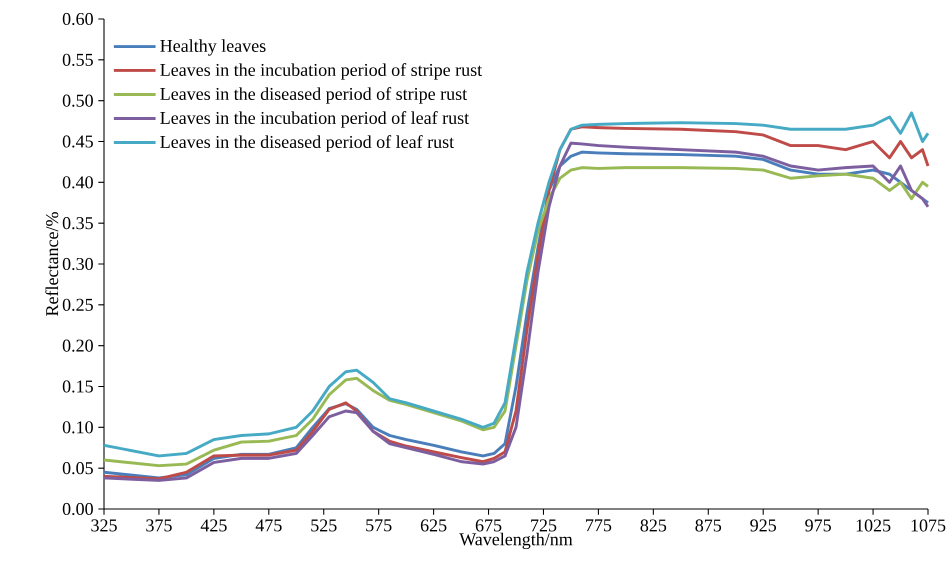  Describe the element at coordinates (77, 346) in the screenshot. I see `y-tick-label: 0.20` at that location.